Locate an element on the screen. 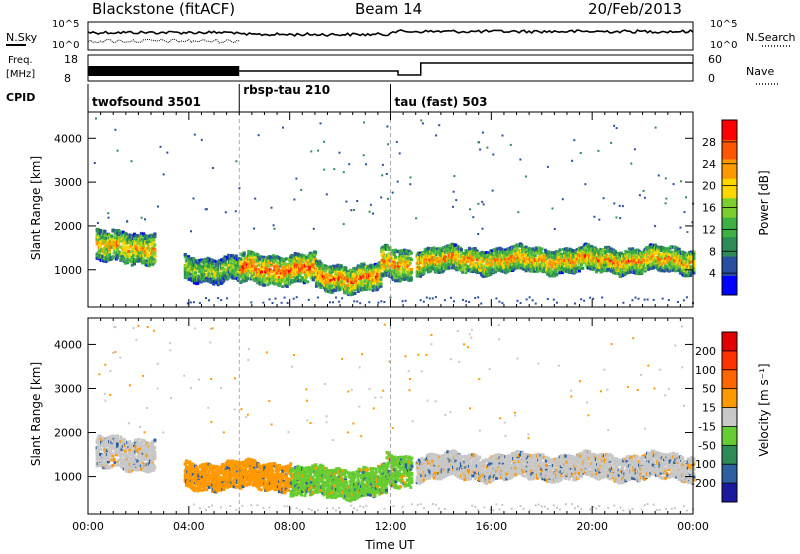 Image resolution: width=800 pixels, height=554 pixels. date-label: 20/Feb/2013 is located at coordinates (635, 9).